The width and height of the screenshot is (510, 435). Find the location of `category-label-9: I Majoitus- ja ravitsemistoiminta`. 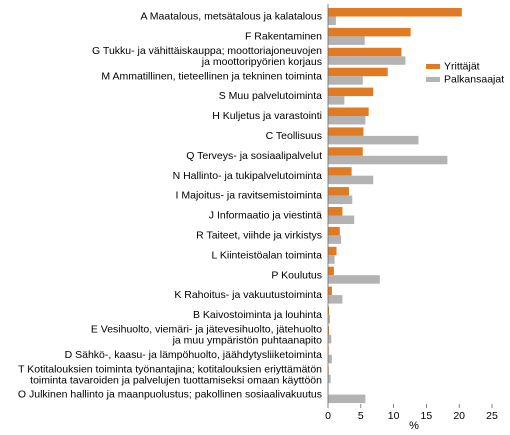

category-label-9: I Majoitus- ja ravitsemistoiminta is located at coordinates (249, 196).